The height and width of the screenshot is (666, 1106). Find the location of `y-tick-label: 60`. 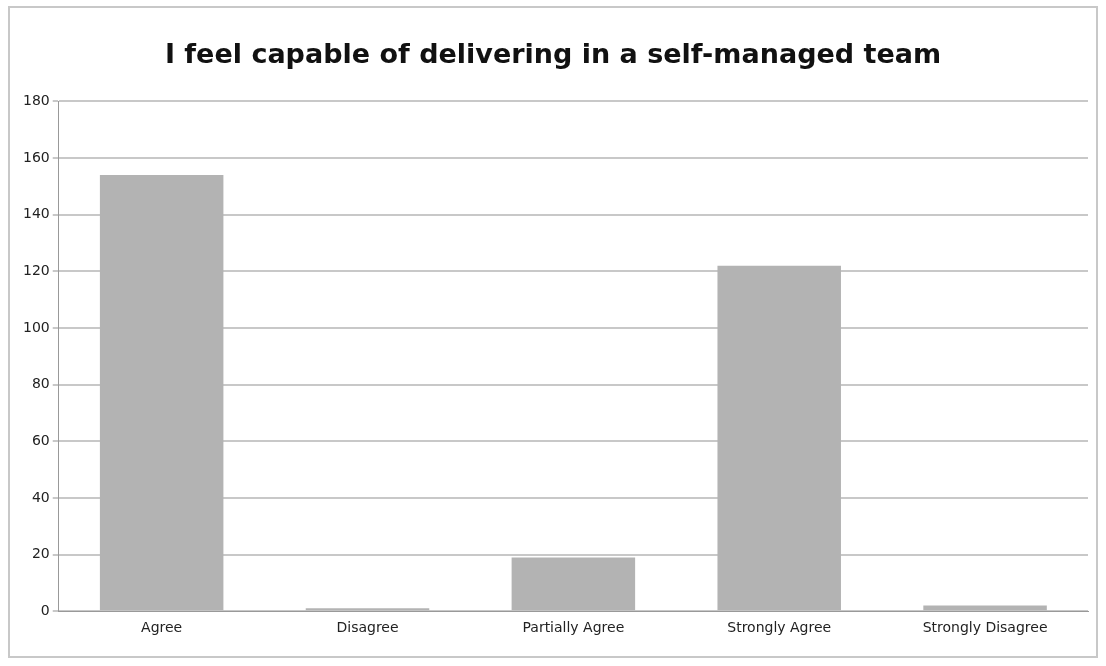

y-tick-label: 60 is located at coordinates (40, 439).